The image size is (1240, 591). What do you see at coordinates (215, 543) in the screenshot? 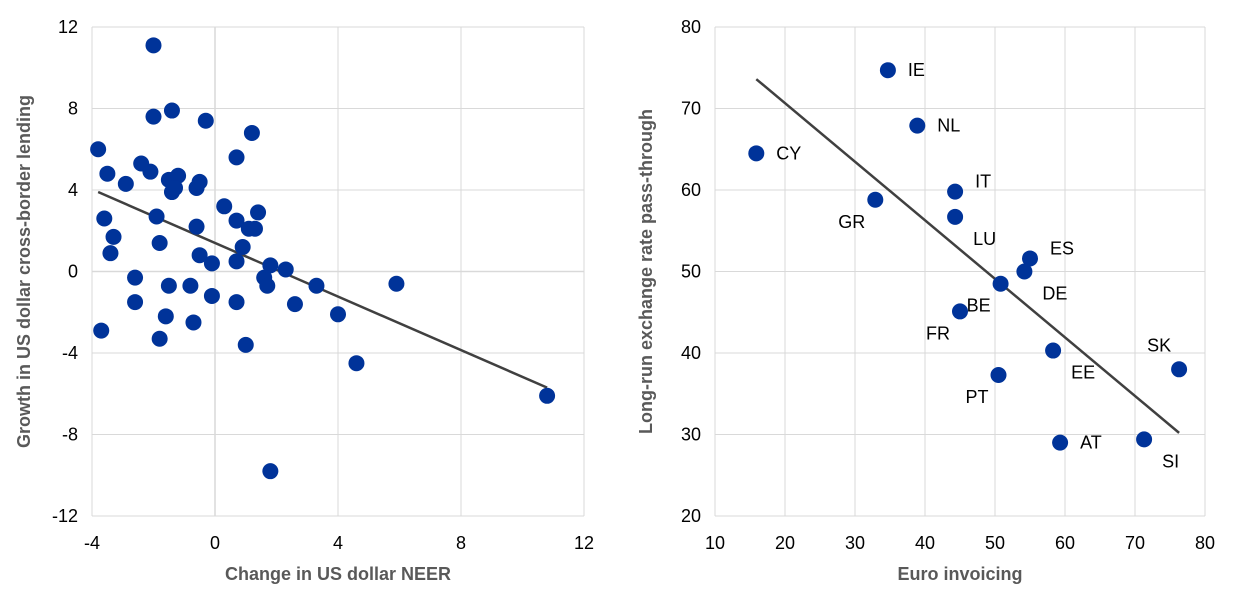
I see `x-tick-label: 0` at bounding box center [215, 543].